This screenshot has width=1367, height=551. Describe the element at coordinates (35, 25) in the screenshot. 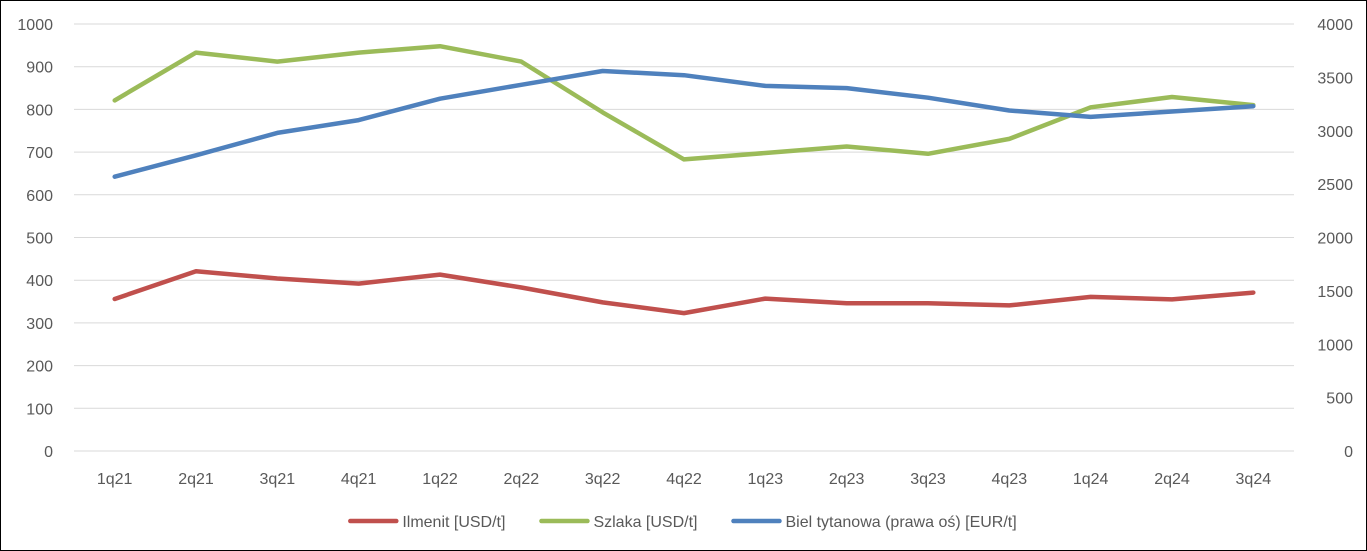

I see `left-tick-label: 1000` at that location.